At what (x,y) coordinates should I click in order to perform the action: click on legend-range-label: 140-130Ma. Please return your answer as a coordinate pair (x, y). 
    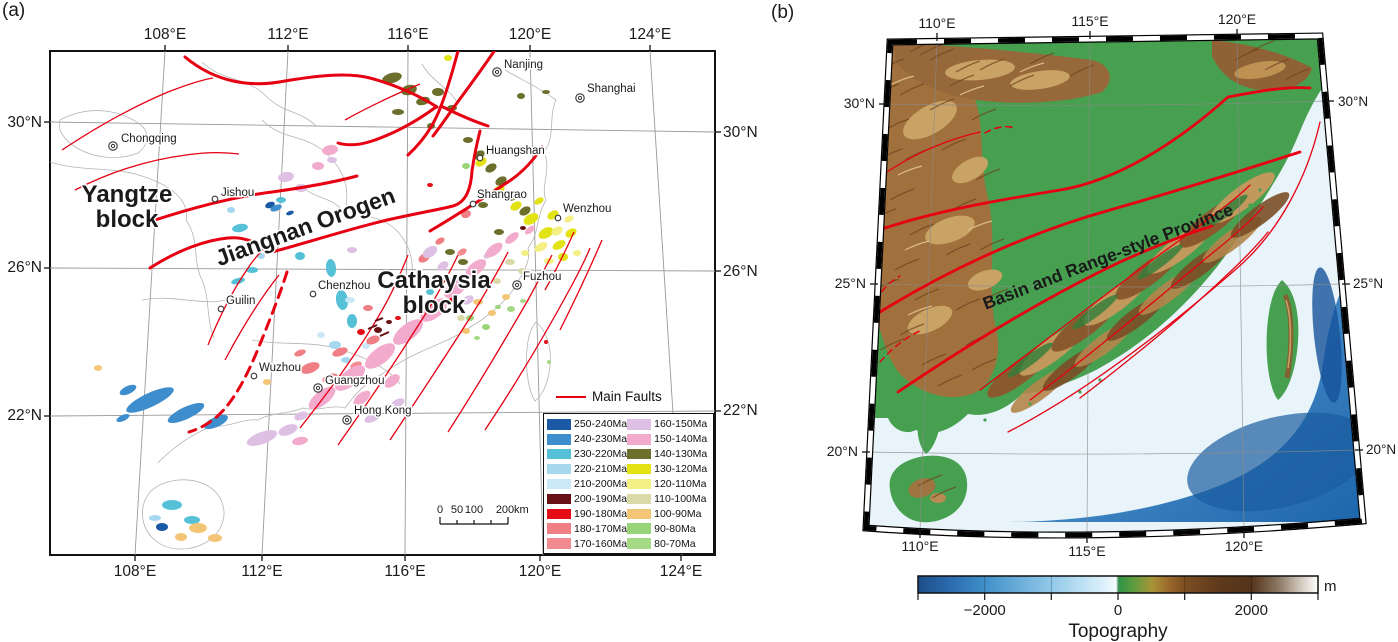
    Looking at the image, I should click on (681, 454).